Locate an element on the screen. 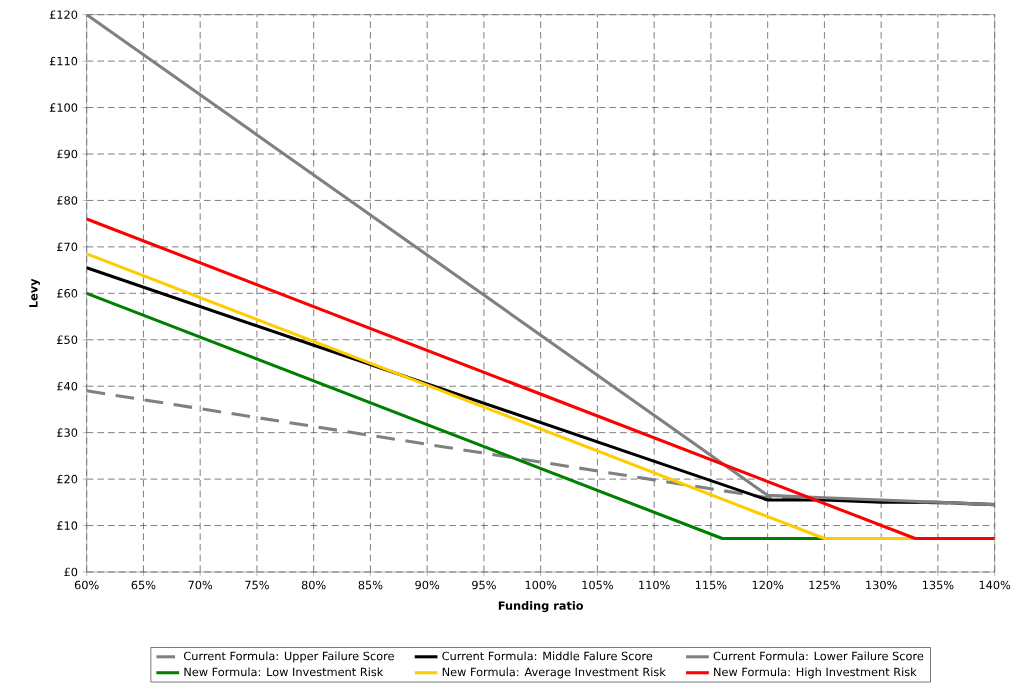 The height and width of the screenshot is (695, 1023). x-tick-label: 80% is located at coordinates (313, 585).